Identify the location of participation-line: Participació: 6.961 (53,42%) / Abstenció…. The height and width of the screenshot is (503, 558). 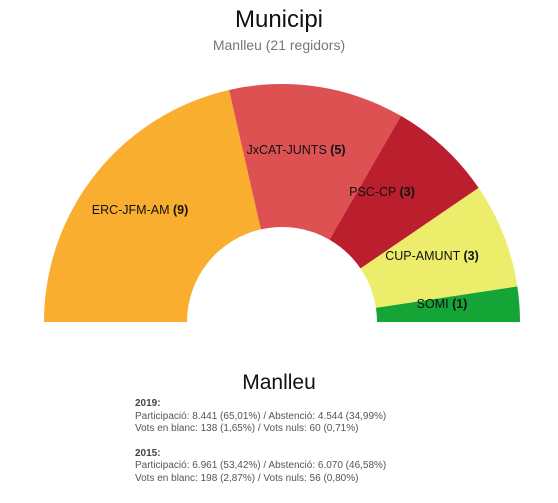
(261, 465).